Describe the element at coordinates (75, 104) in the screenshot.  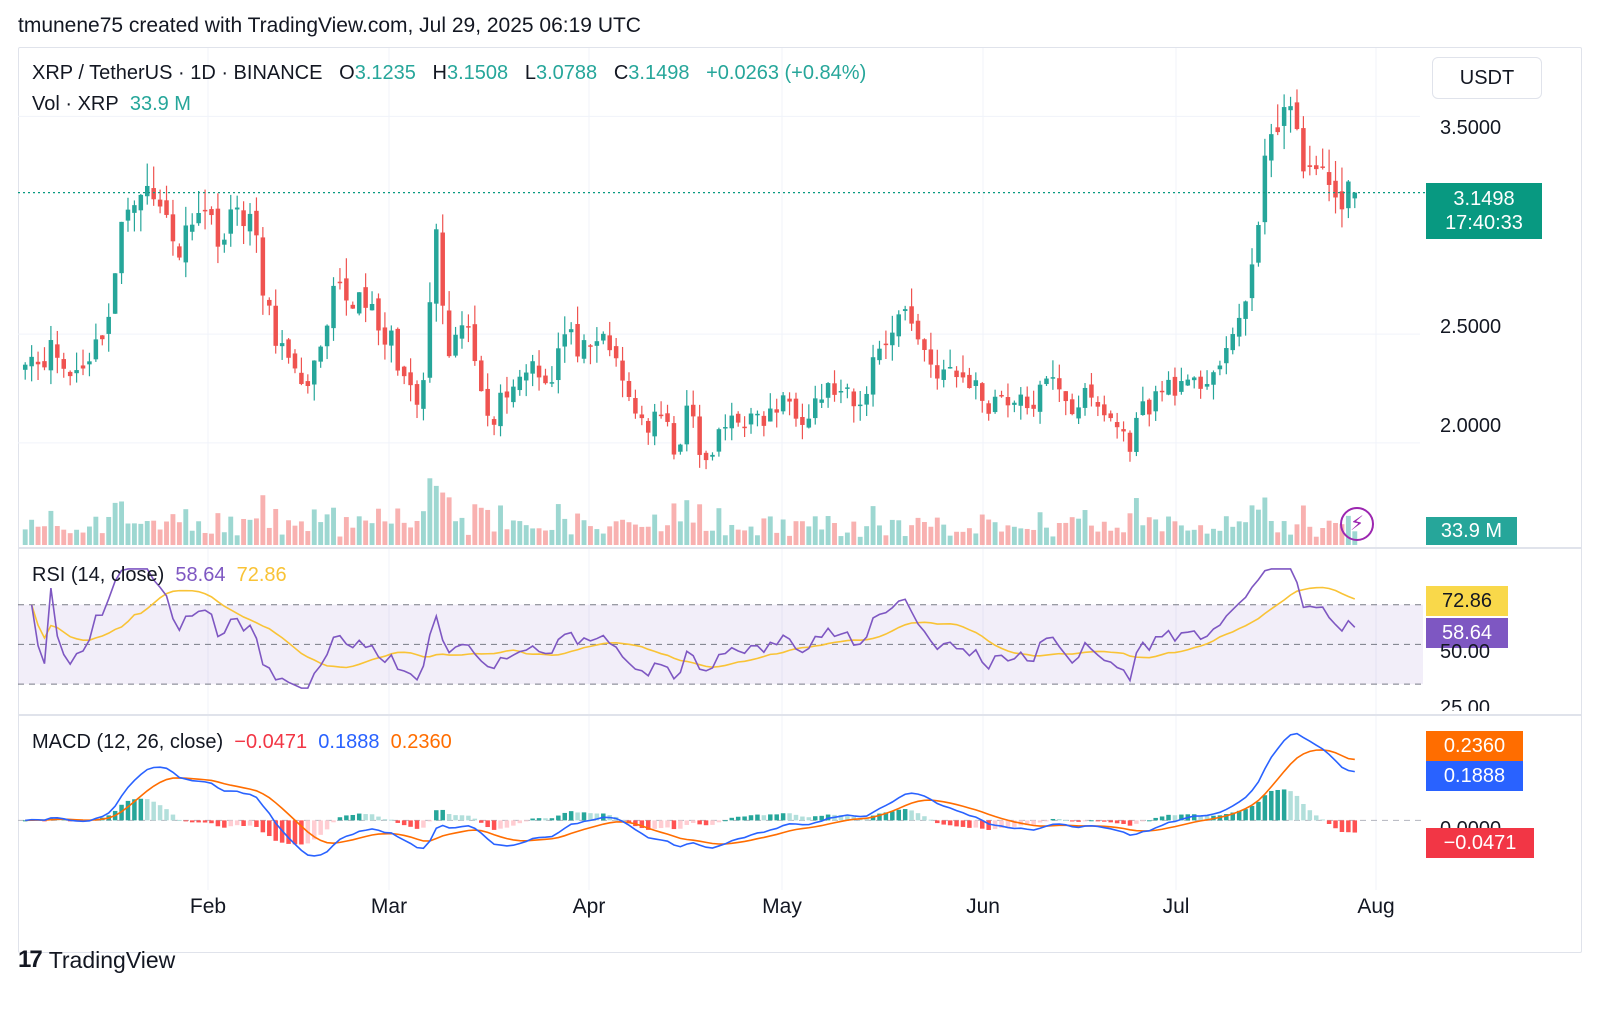
I see `volume-label: Vol · XRP` at that location.